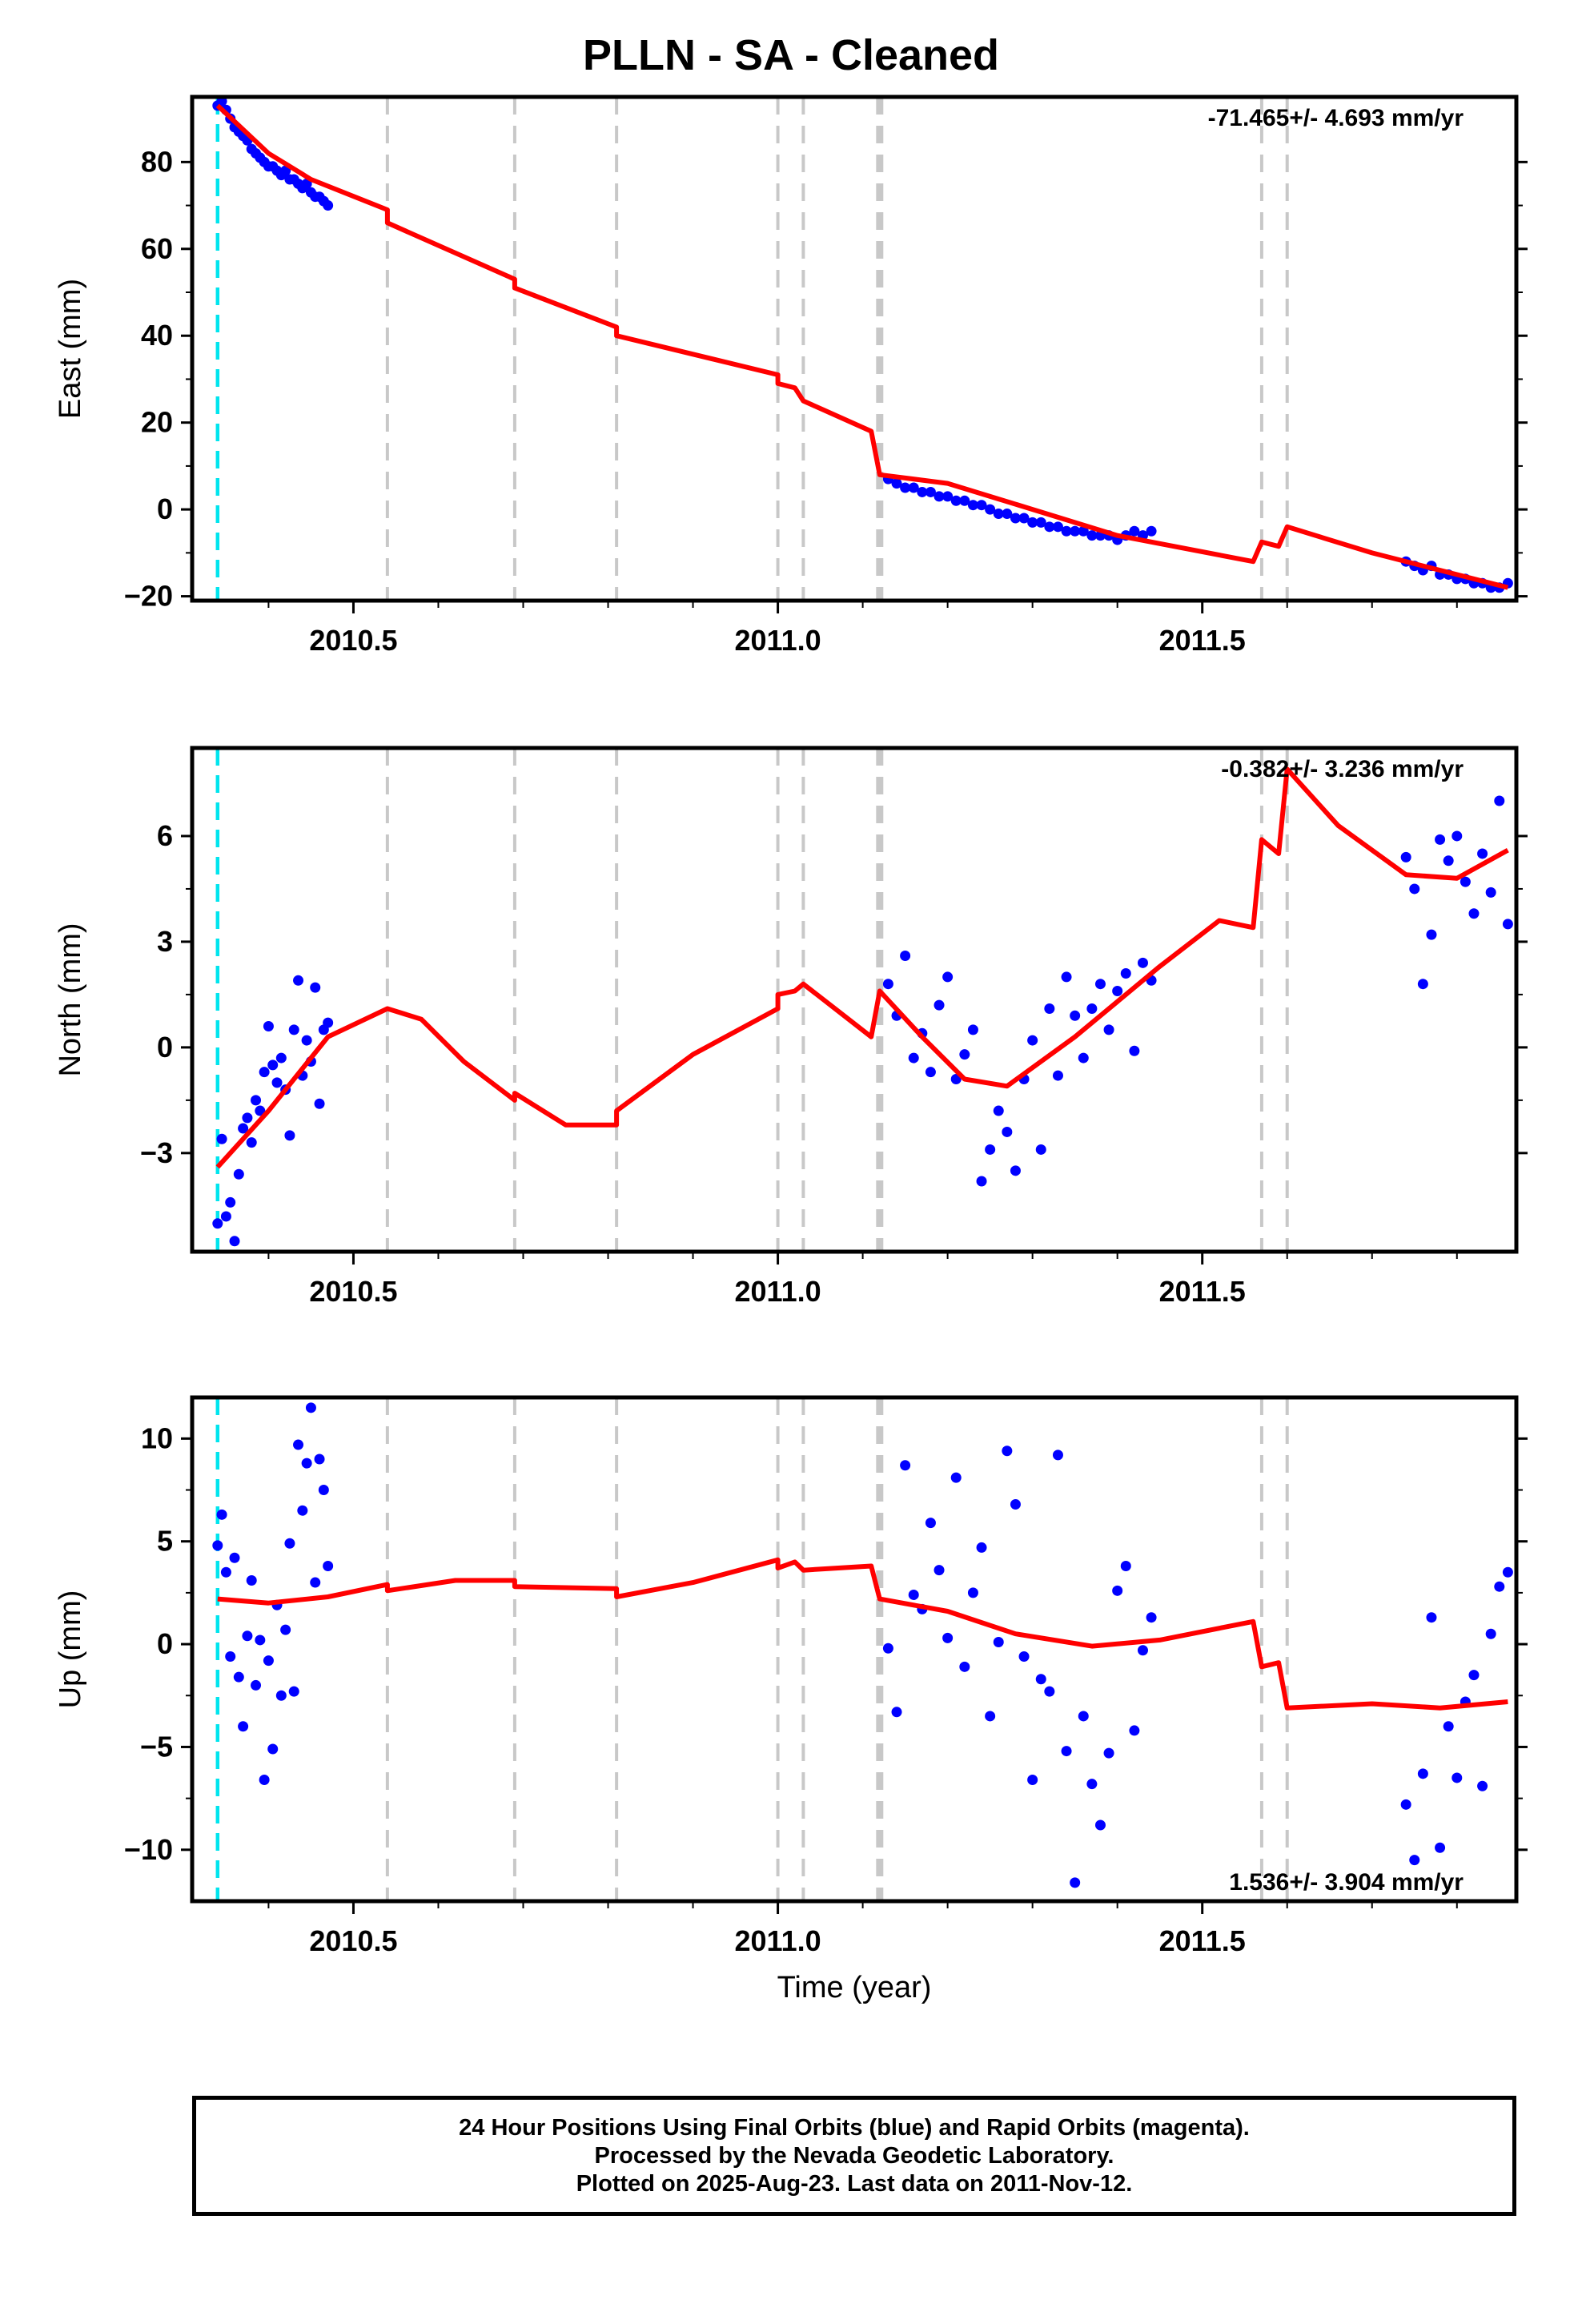 This screenshot has width=1582, height=2324. I want to click on y-tick-label: 10, so click(157, 1437).